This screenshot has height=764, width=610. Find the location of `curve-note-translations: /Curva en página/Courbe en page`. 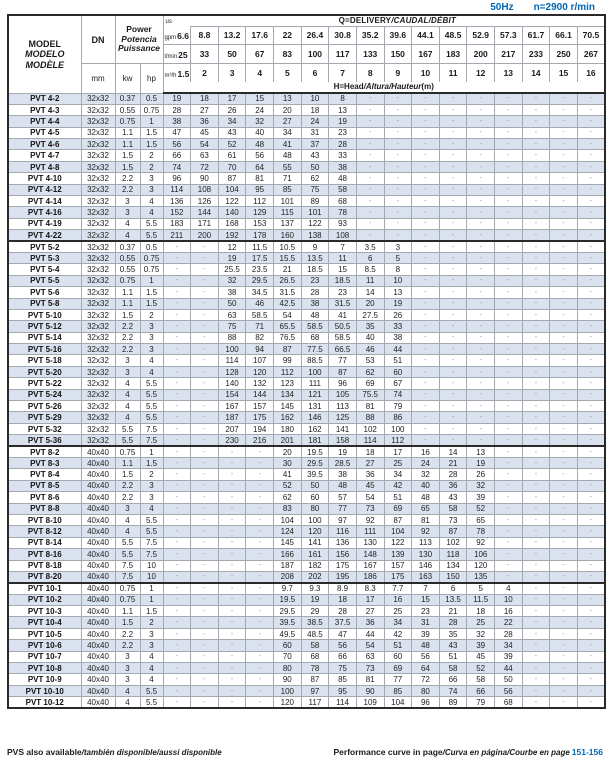

curve-note-translations: /Curva en página/Courbe en page is located at coordinates (506, 752).